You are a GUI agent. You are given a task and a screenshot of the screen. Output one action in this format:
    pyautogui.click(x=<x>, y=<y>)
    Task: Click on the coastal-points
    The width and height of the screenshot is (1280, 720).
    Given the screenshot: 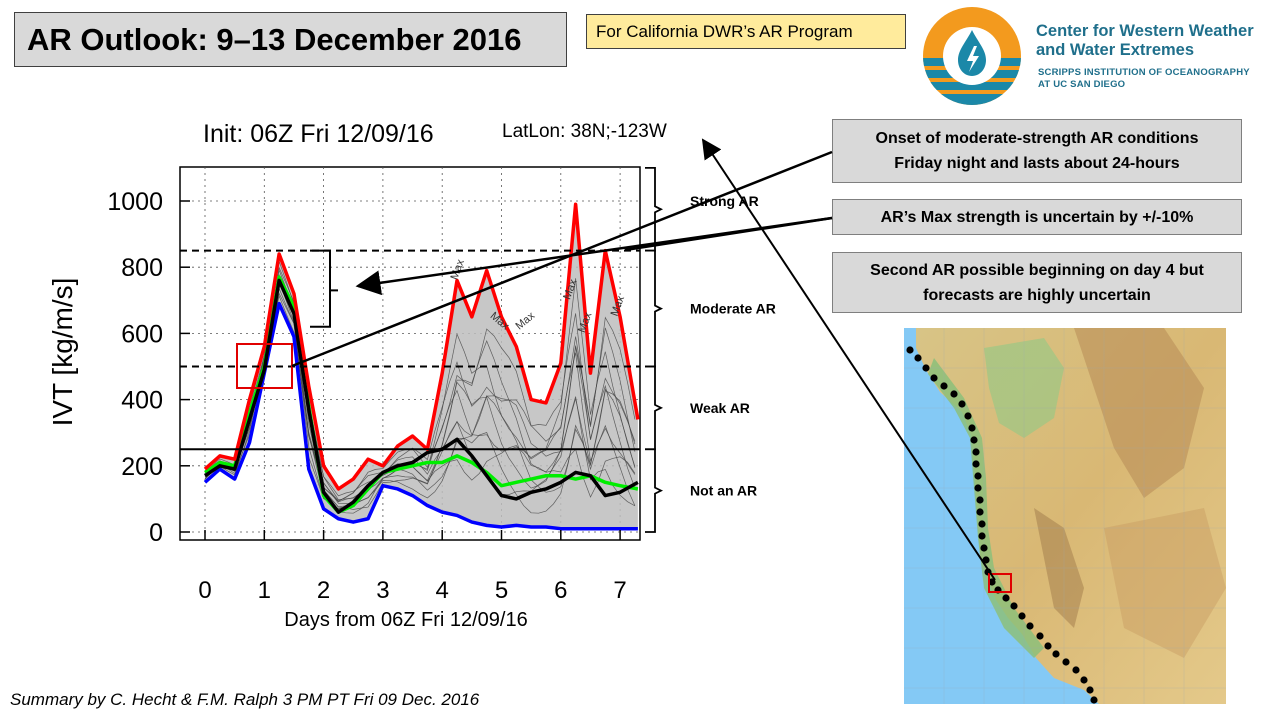 What is the action you would take?
    pyautogui.click(x=1002, y=525)
    